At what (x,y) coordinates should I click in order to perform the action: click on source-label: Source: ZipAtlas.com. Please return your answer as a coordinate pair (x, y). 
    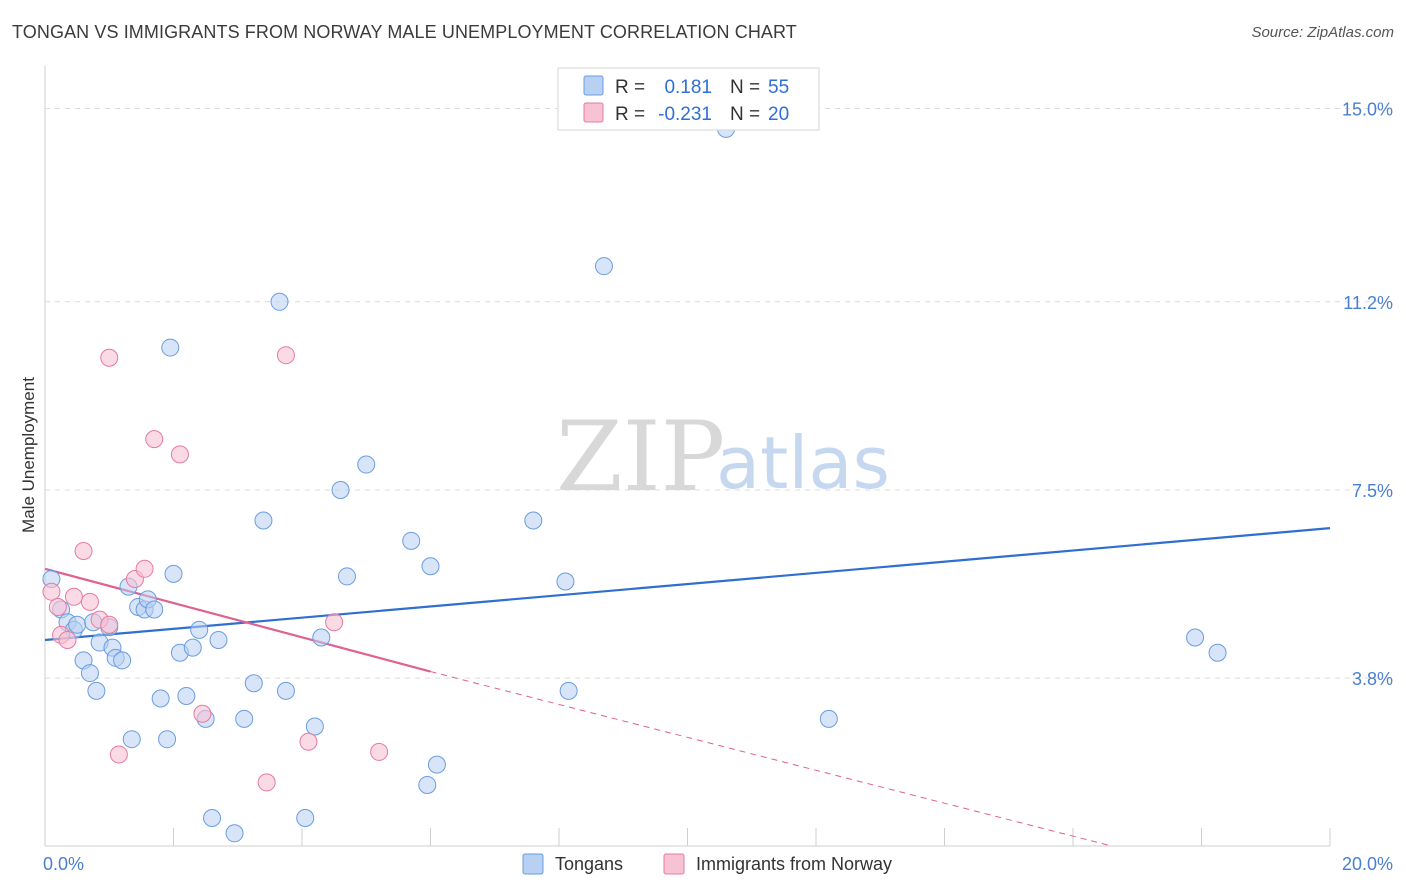
    Looking at the image, I should click on (1322, 32).